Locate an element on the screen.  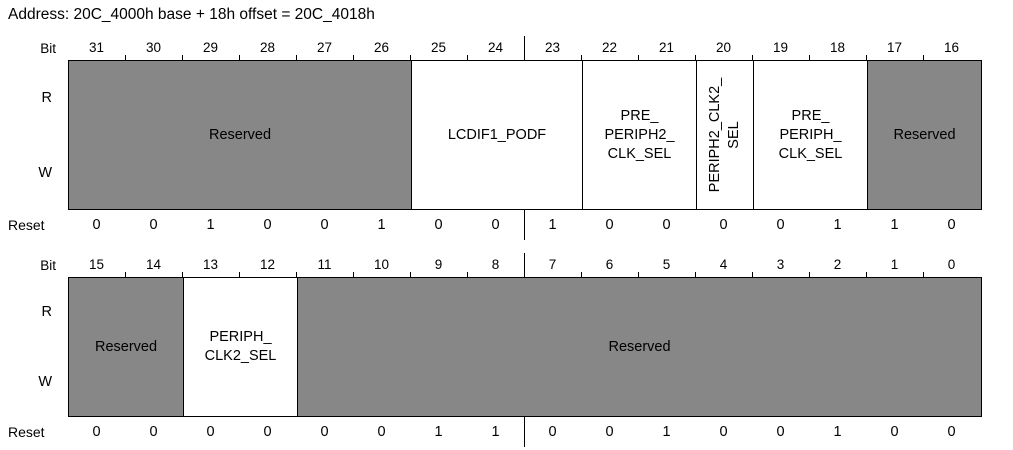
reset-value-bit-14: 0 is located at coordinates (153, 432).